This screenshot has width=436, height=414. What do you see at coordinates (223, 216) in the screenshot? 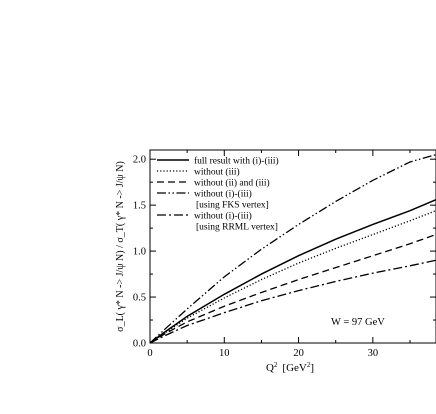
I see `legend-label-5: without (i)-(iii)` at bounding box center [223, 216].